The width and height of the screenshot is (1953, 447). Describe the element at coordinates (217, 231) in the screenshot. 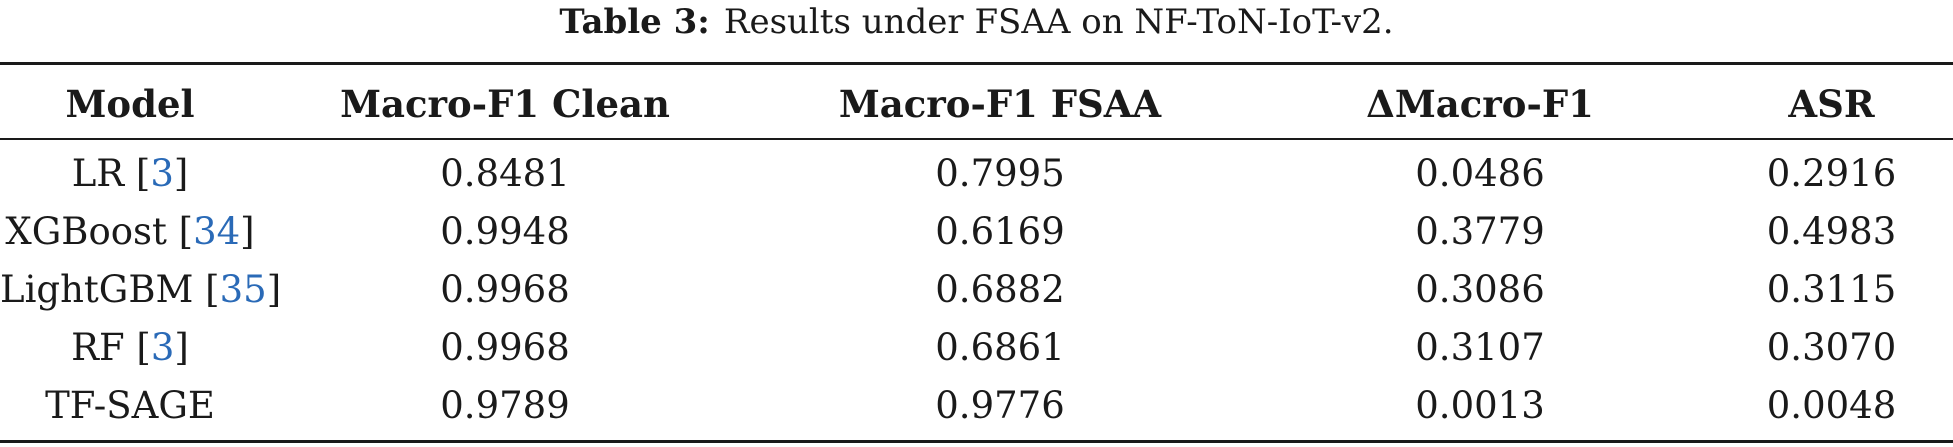

I see `citation-link: 34` at that location.